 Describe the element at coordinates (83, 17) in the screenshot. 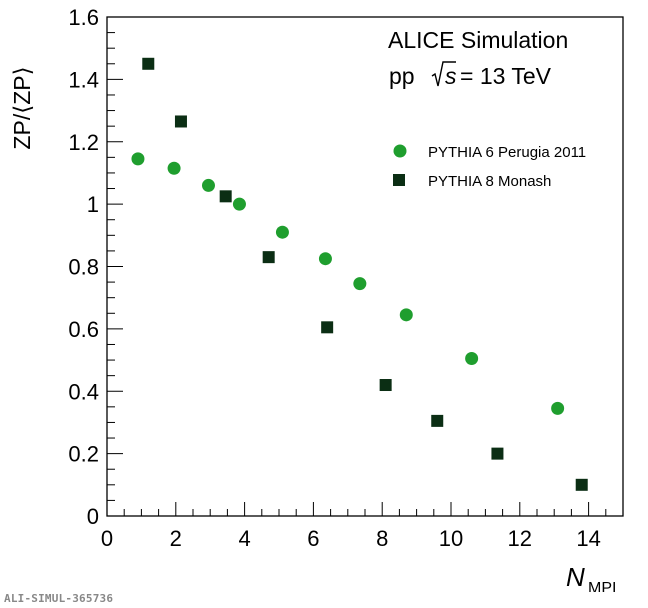

I see `y-tick-label: 1.6` at that location.